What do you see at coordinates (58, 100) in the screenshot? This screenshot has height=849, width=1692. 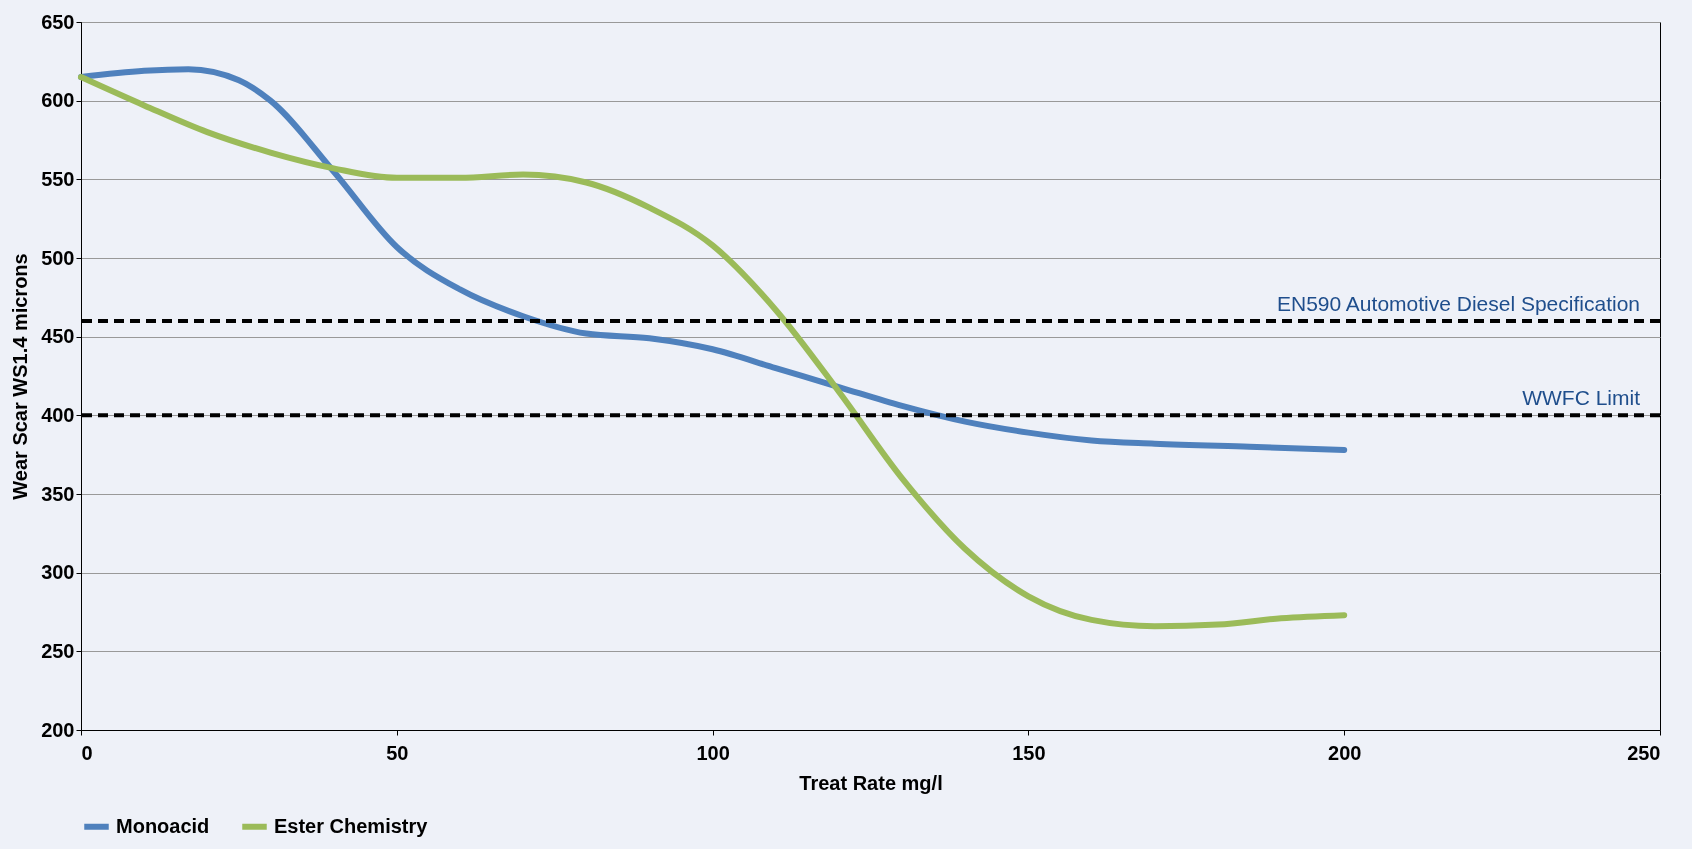 I see `y-tick-label: 600` at bounding box center [58, 100].